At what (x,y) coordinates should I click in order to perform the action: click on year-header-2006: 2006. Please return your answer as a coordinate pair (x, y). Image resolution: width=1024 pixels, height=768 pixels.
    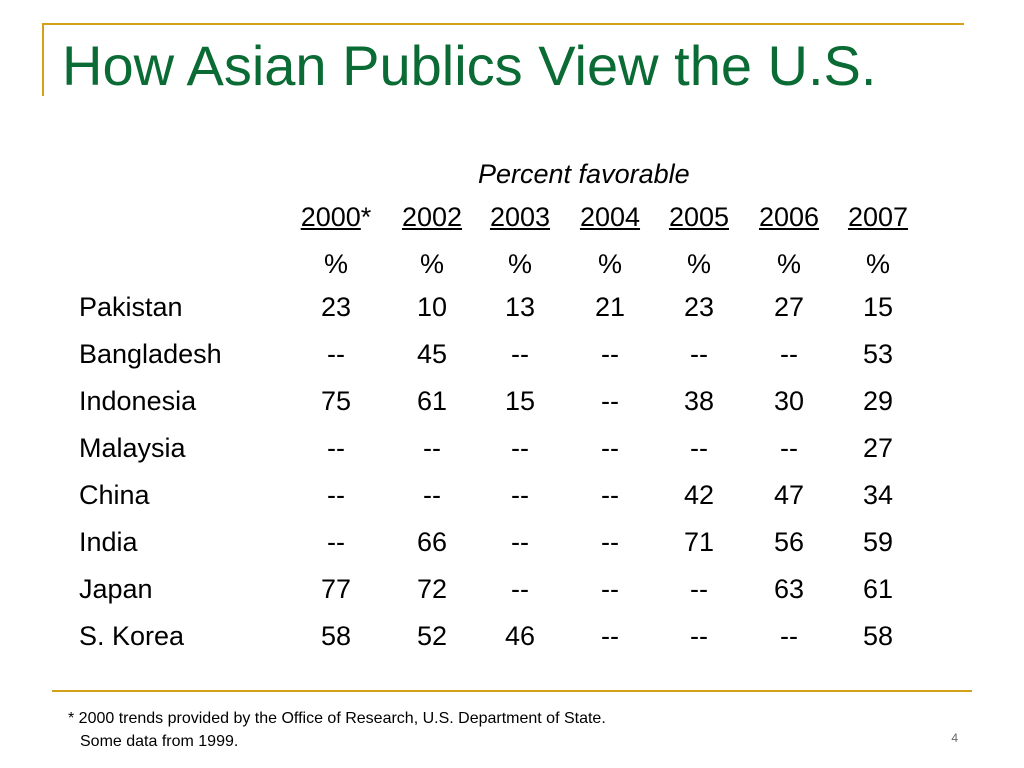
    Looking at the image, I should click on (789, 217).